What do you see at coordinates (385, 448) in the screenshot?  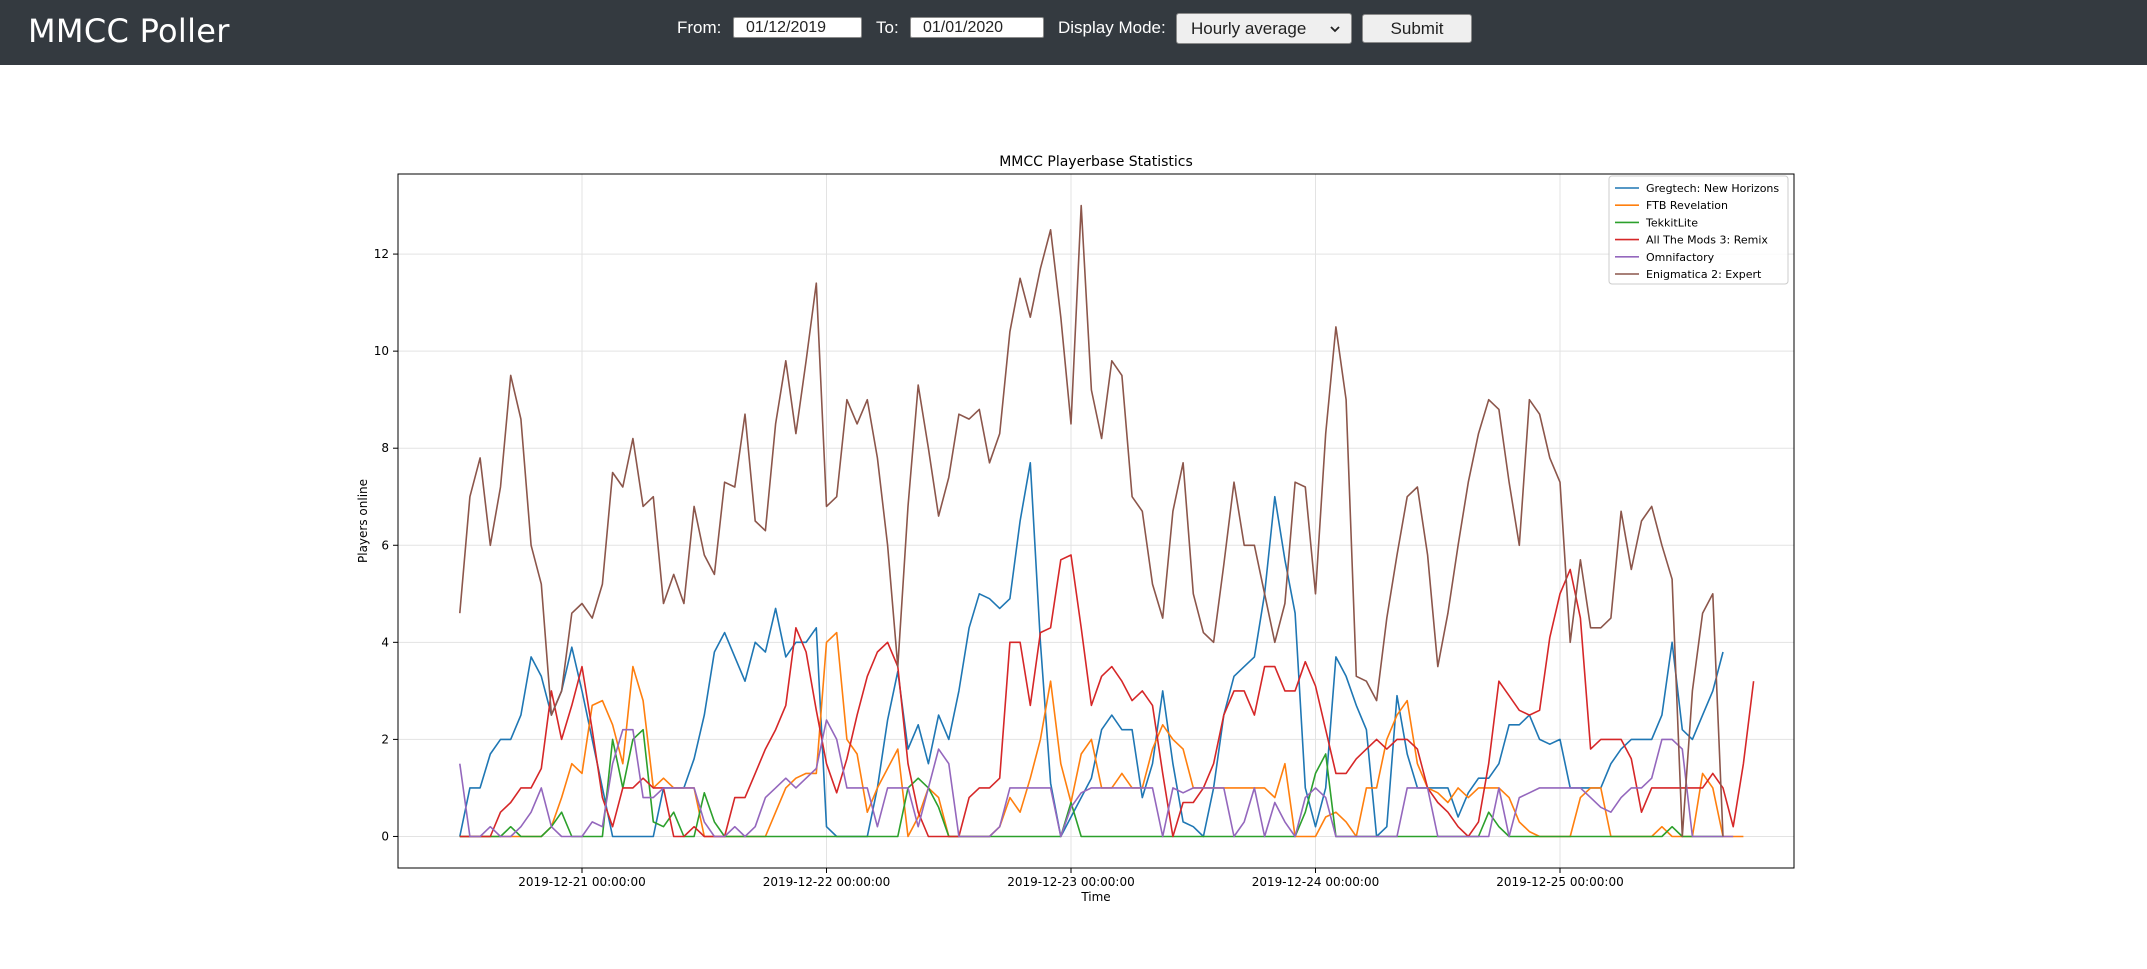 I see `y-tick-label: 8` at bounding box center [385, 448].